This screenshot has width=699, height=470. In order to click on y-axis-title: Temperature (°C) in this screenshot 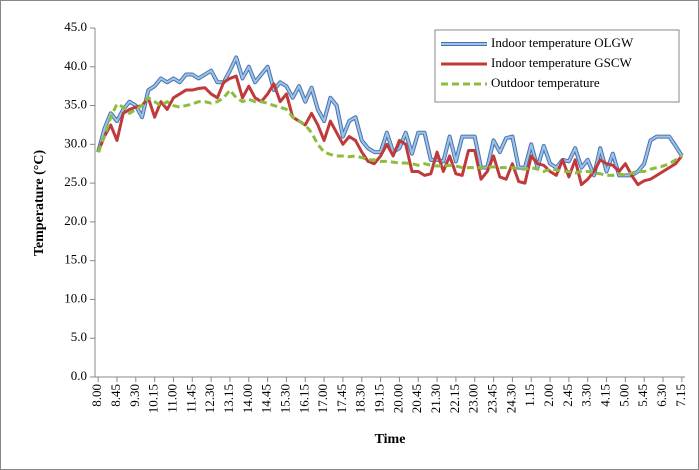, I will do `click(39, 203)`.